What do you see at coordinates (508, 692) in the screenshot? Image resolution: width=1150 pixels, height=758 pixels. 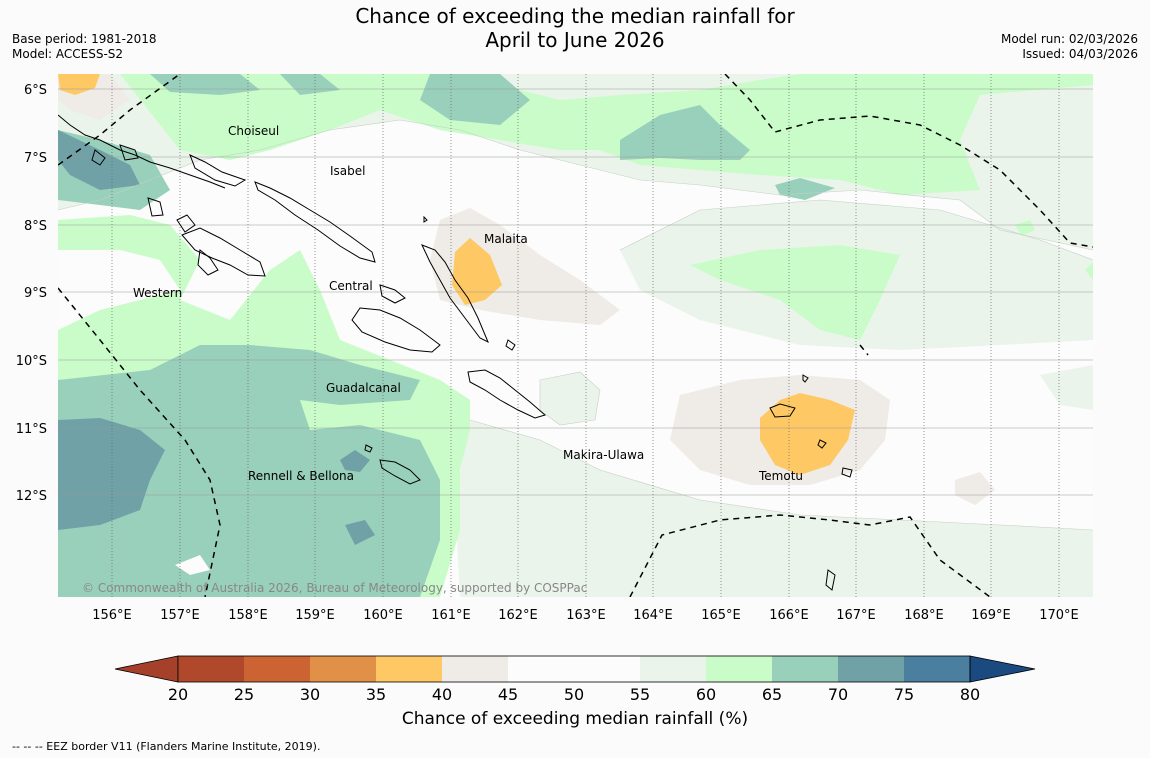 I see `colorbar-tick: 45` at bounding box center [508, 692].